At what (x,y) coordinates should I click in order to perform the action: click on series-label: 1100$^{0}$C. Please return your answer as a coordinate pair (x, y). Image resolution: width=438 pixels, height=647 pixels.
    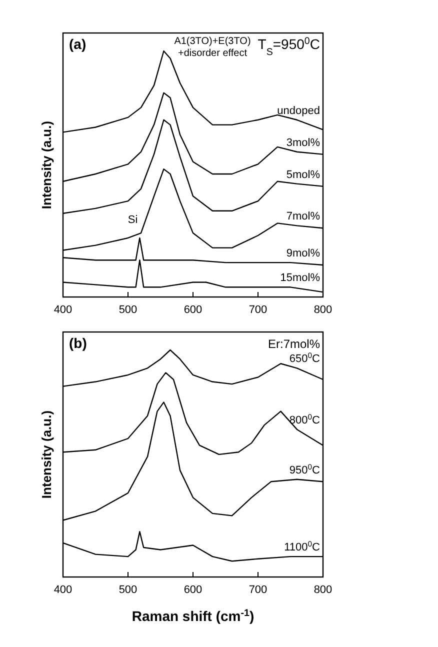
    Looking at the image, I should click on (302, 546).